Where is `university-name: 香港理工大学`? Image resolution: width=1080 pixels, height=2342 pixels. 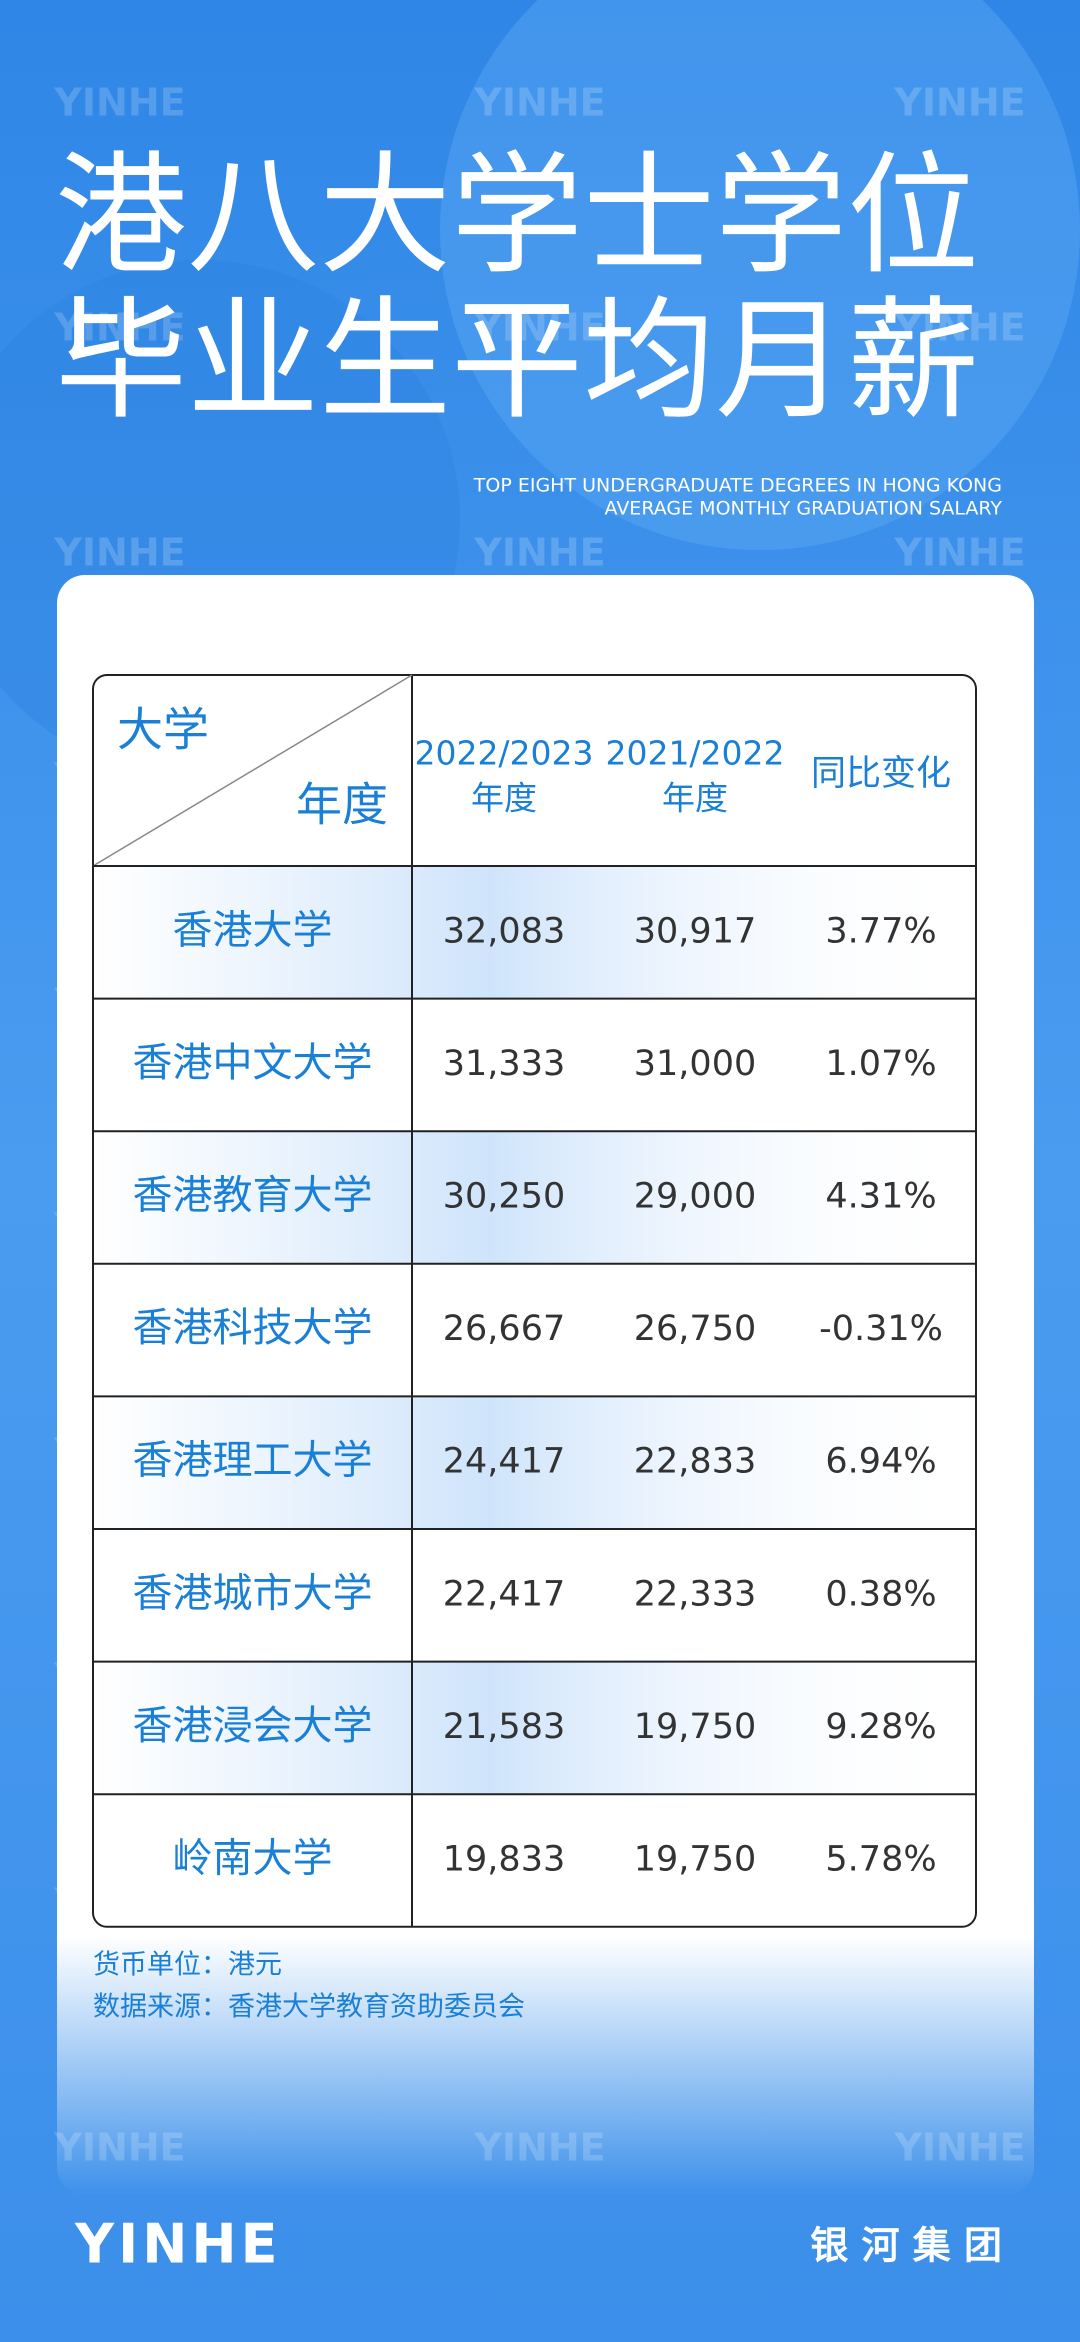
university-name: 香港理工大学 is located at coordinates (253, 1461).